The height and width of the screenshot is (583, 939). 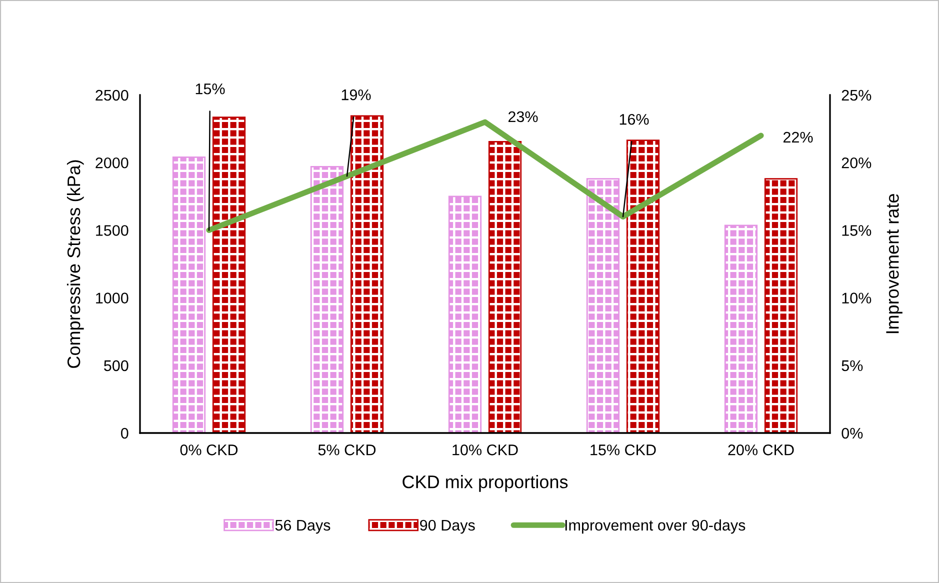 I want to click on y-tick-label: 1000, so click(x=112, y=298).